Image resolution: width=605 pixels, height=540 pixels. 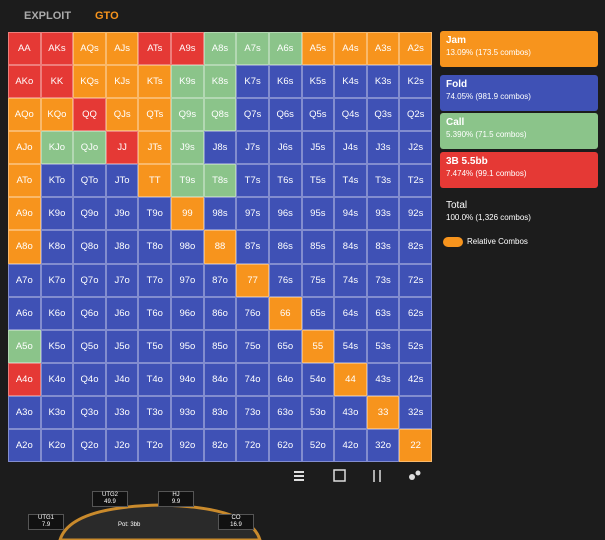 I want to click on hand-cell: AJo, so click(x=24, y=148).